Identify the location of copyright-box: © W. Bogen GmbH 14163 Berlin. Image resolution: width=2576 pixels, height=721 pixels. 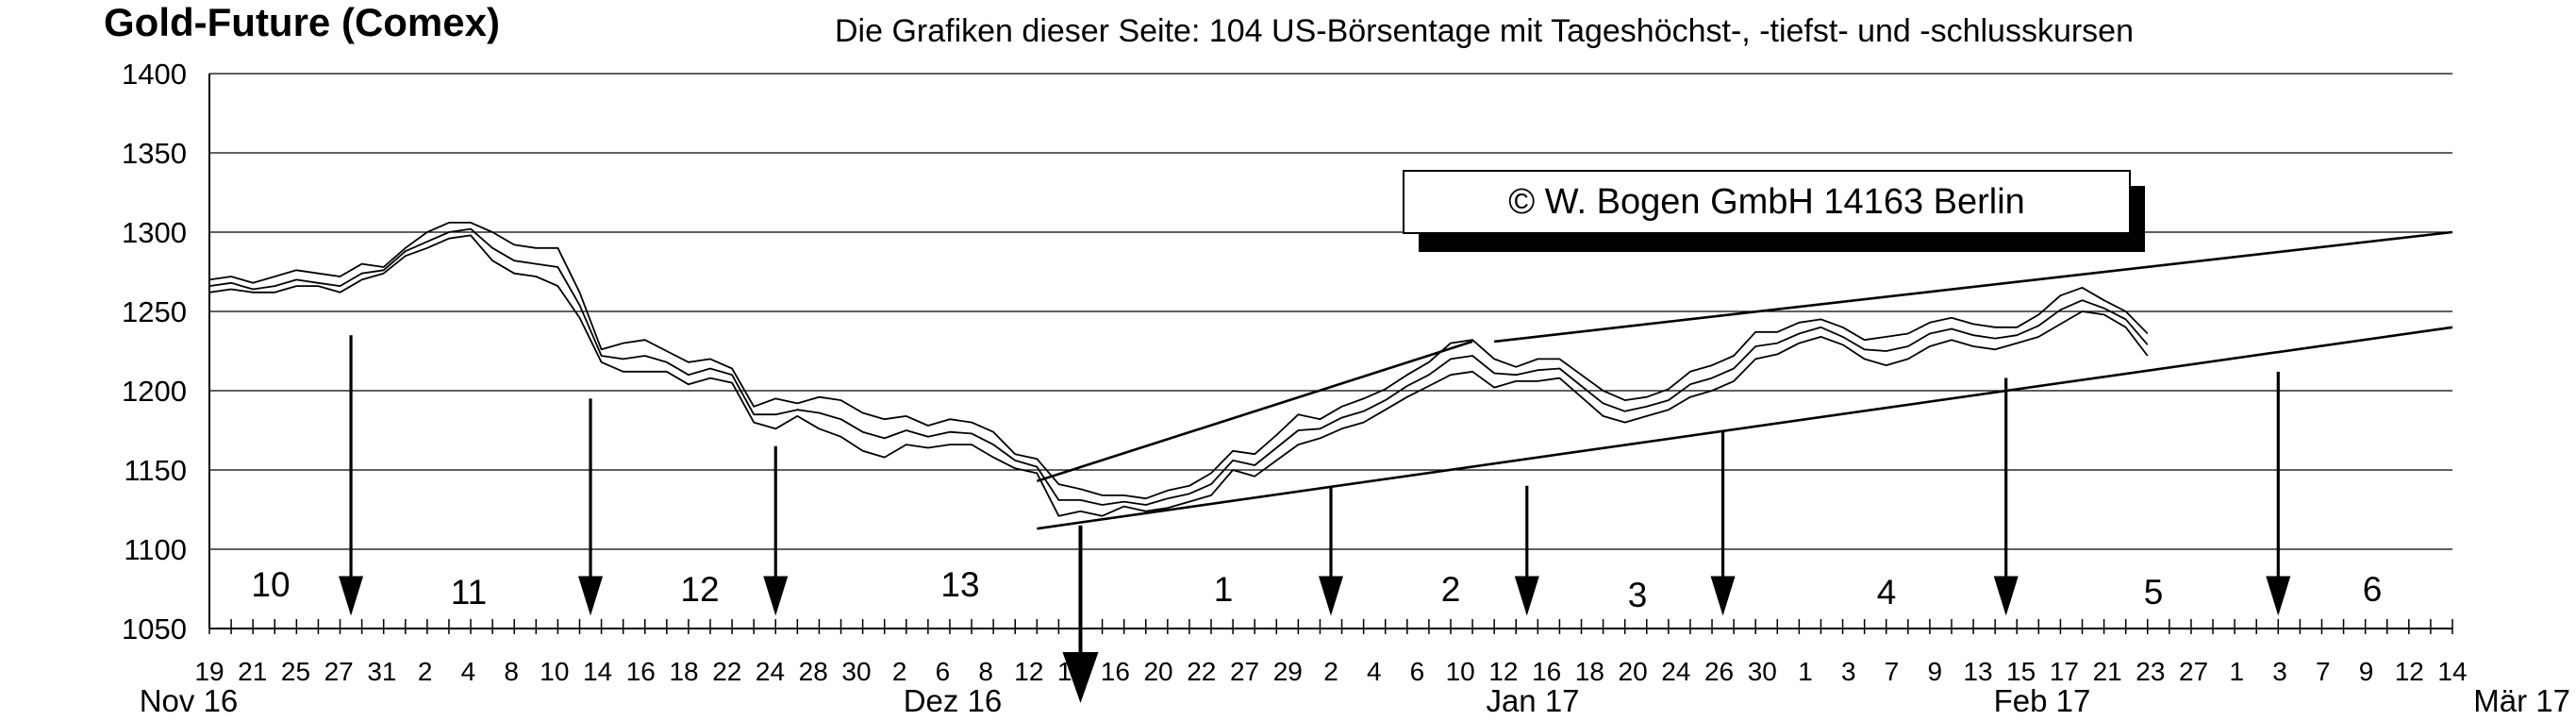
(1774, 211).